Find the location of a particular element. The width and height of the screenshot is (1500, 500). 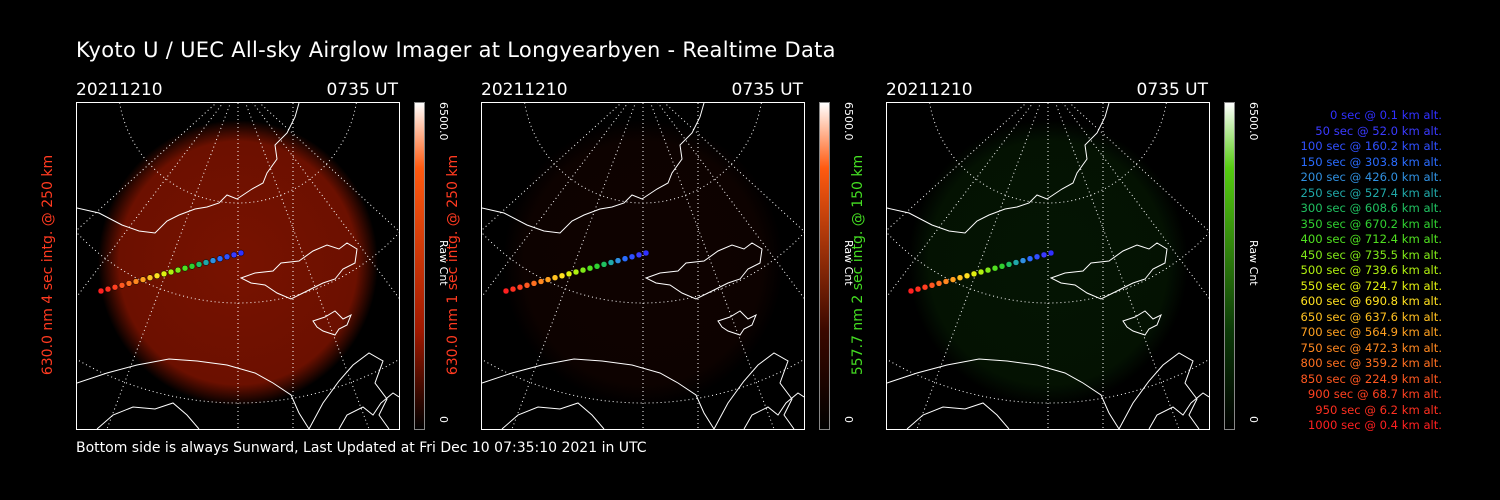

legend-row: 850 sec @ 224.9 km alt. is located at coordinates (1371, 378).